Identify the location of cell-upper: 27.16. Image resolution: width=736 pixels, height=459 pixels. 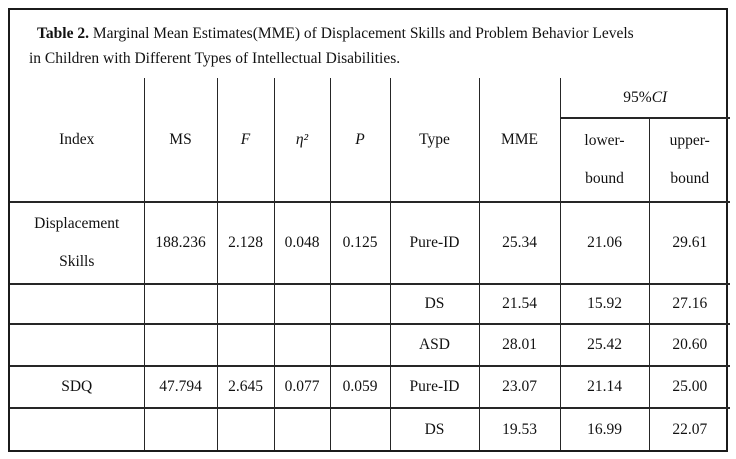
(689, 304).